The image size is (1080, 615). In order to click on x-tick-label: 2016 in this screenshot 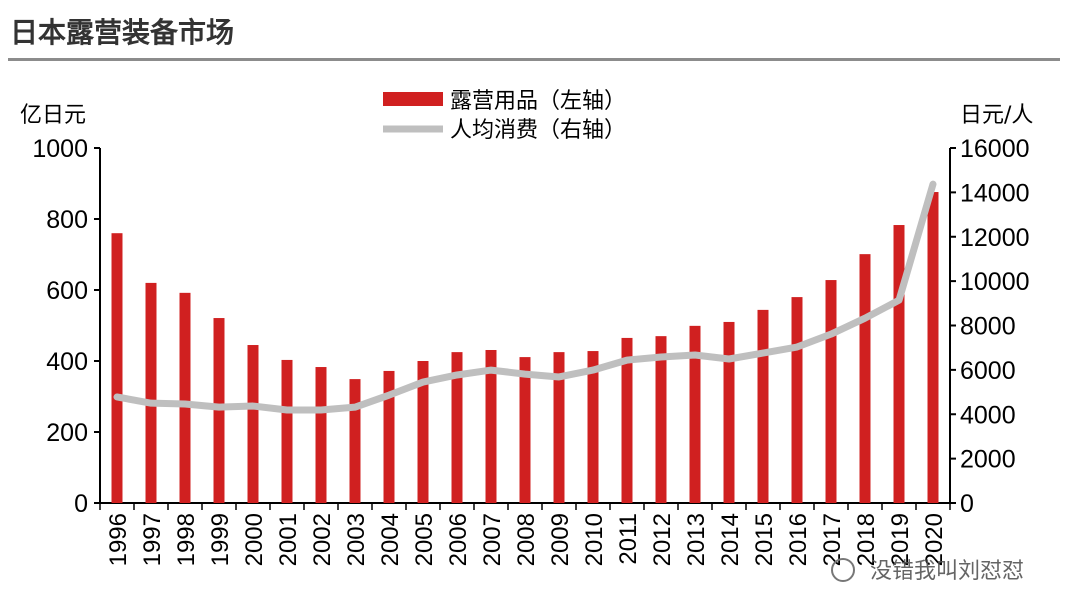, I will do `click(798, 539)`.